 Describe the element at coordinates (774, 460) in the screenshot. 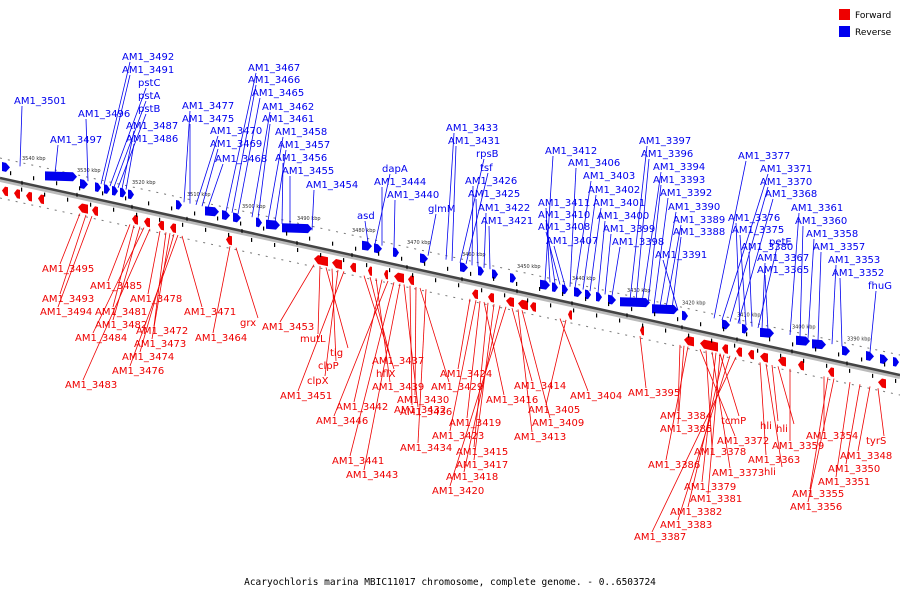

I see `forward-gene-label: AM1_3363` at that location.